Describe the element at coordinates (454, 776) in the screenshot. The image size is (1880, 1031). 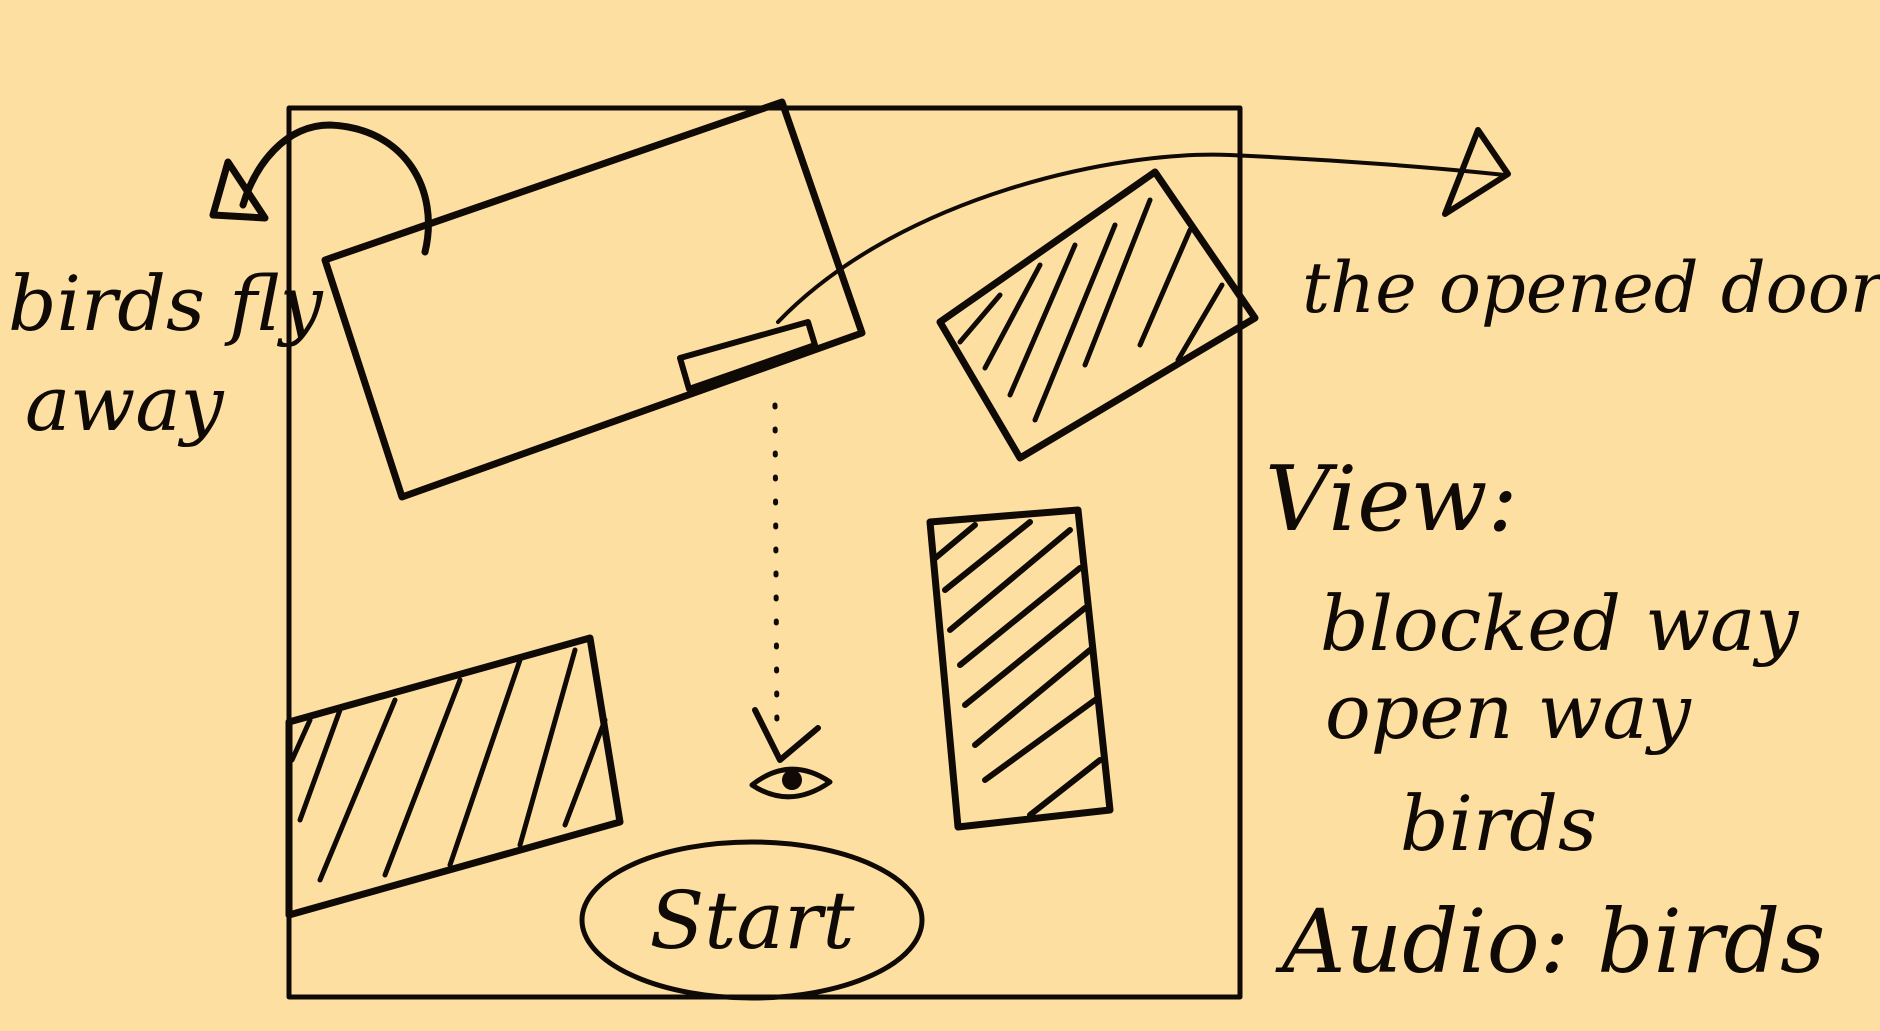
I see `blocked-way-bottom-left` at that location.